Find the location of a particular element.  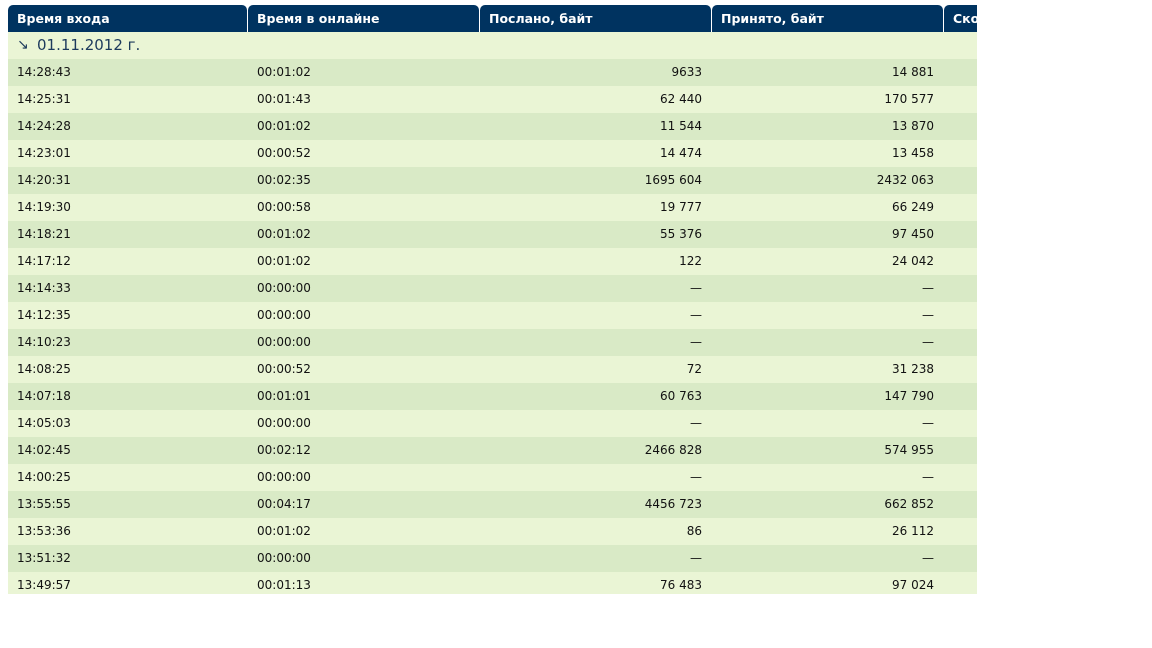

bytes-sent: 2466 828 is located at coordinates (673, 450).